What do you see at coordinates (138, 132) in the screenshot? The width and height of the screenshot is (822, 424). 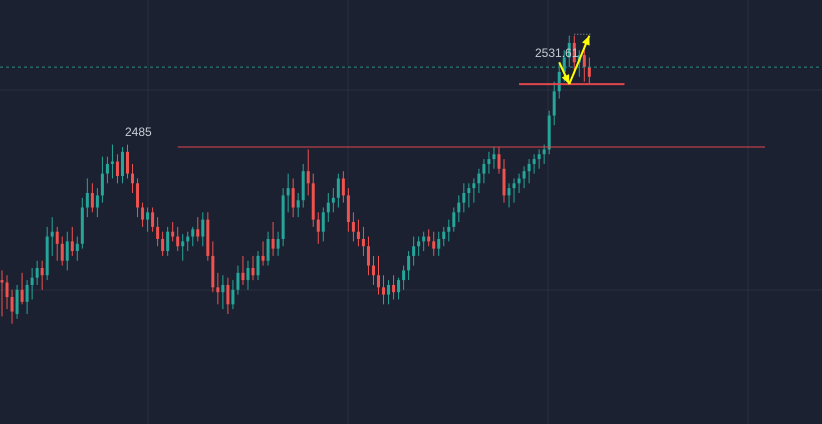 I see `resistance-level-label: 2485` at bounding box center [138, 132].